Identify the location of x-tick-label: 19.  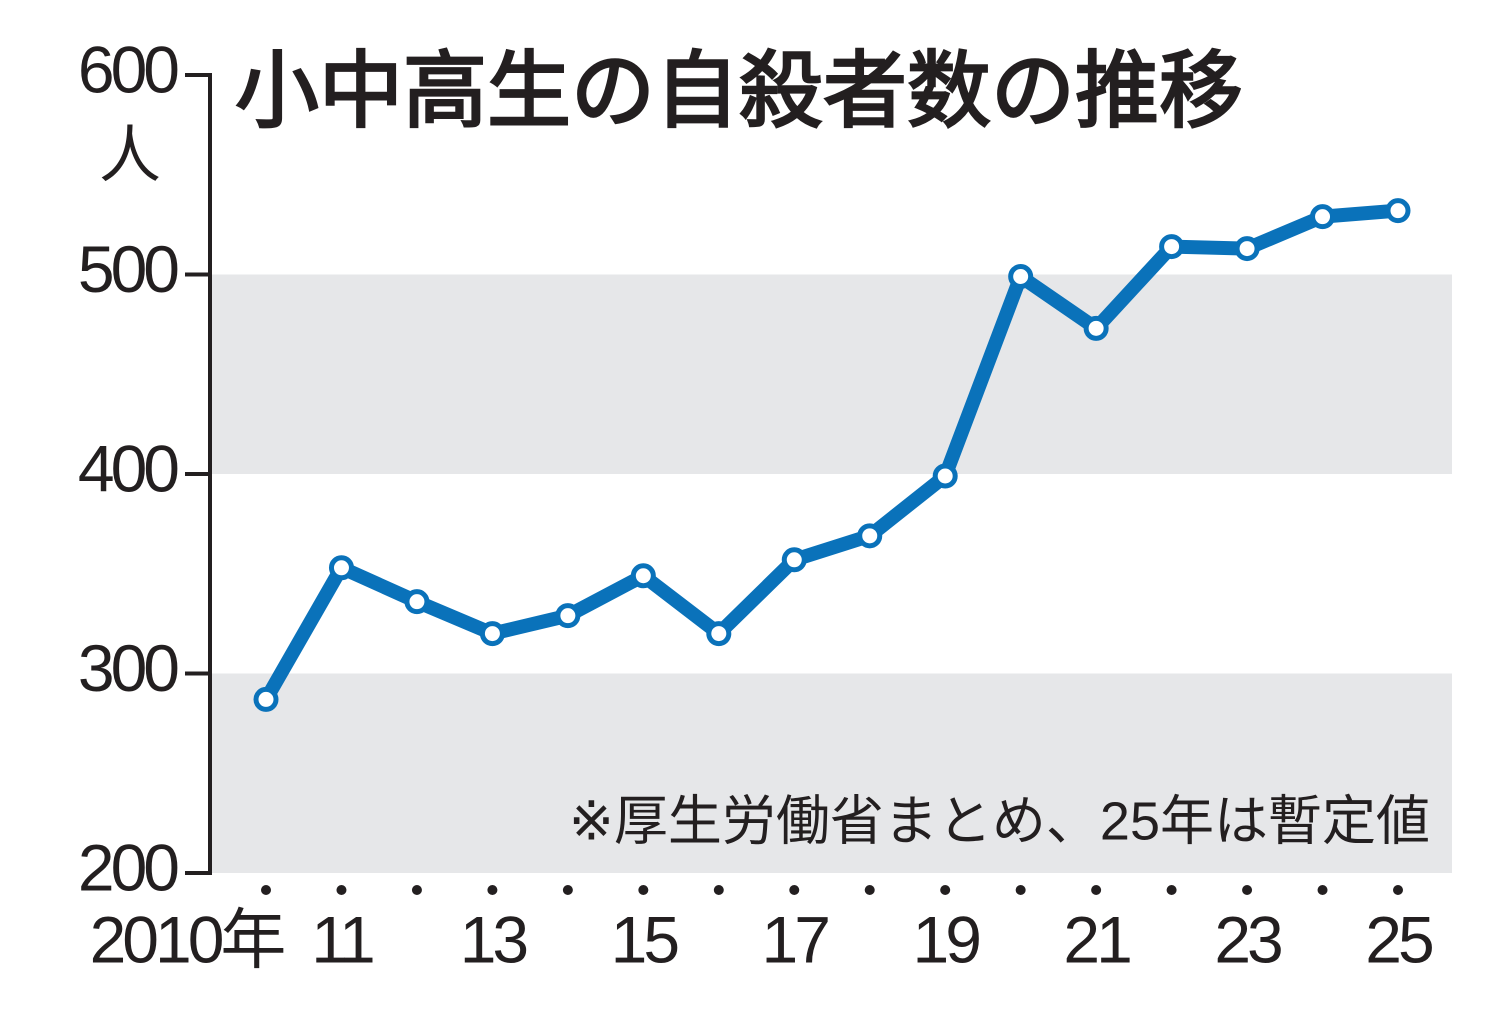
(945, 939).